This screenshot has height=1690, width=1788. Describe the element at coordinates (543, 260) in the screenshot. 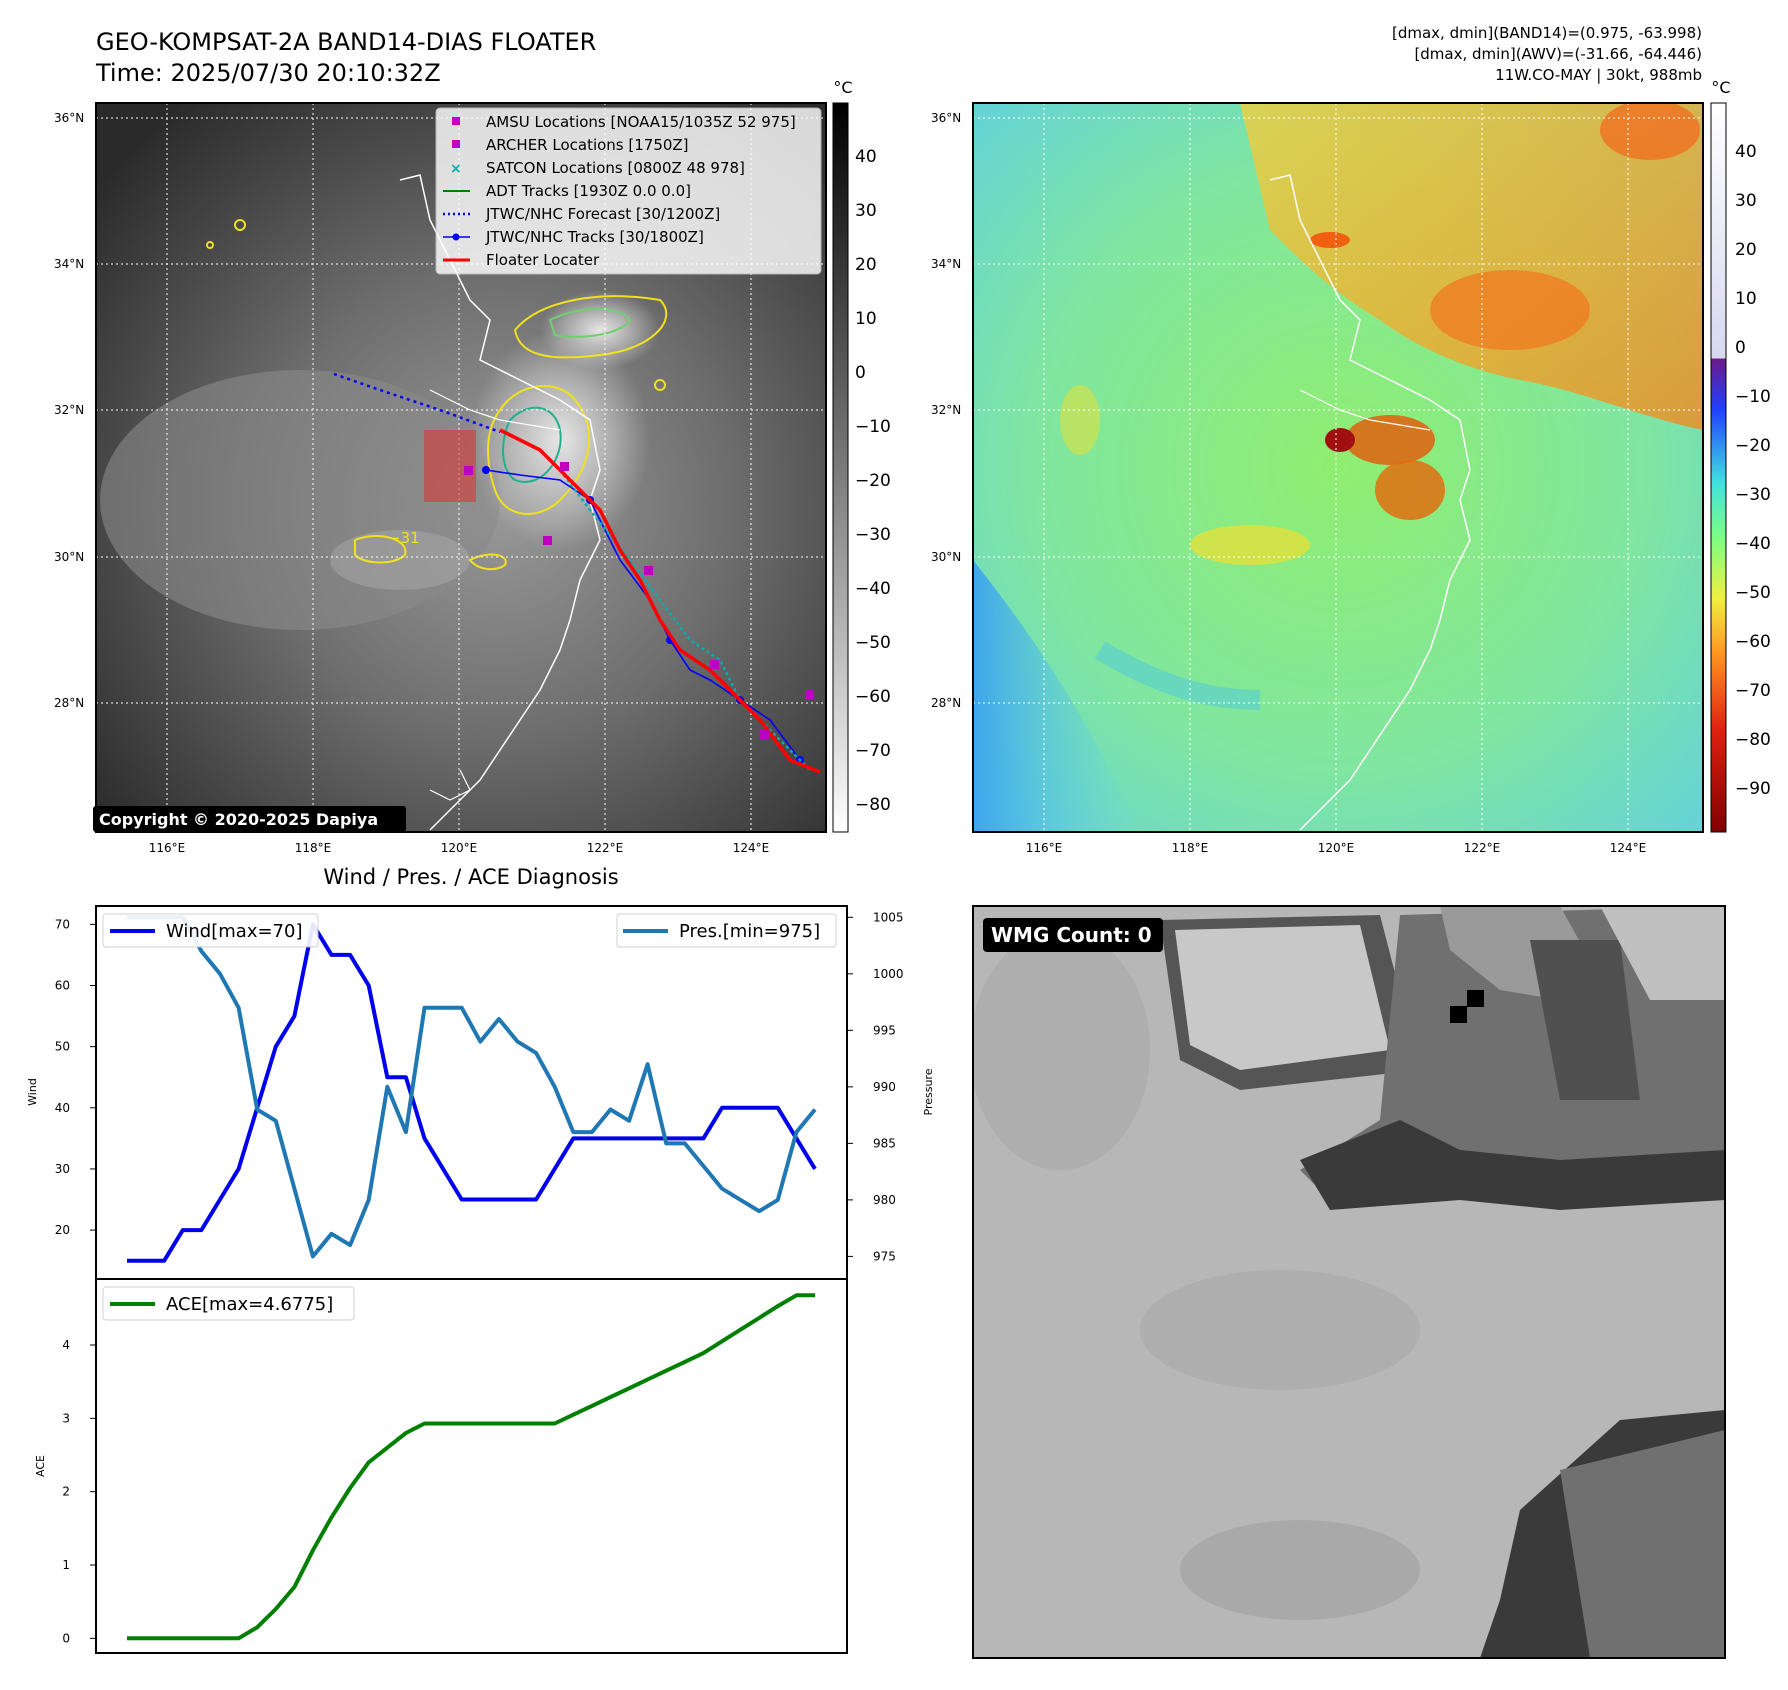

I see `legend-floater: Floater Locater` at that location.